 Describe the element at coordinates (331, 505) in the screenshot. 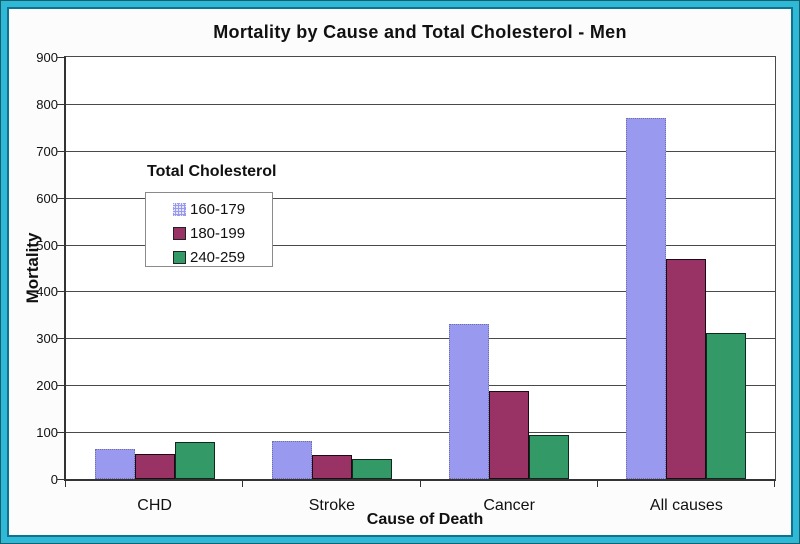

I see `category-label-Stroke: Stroke` at that location.